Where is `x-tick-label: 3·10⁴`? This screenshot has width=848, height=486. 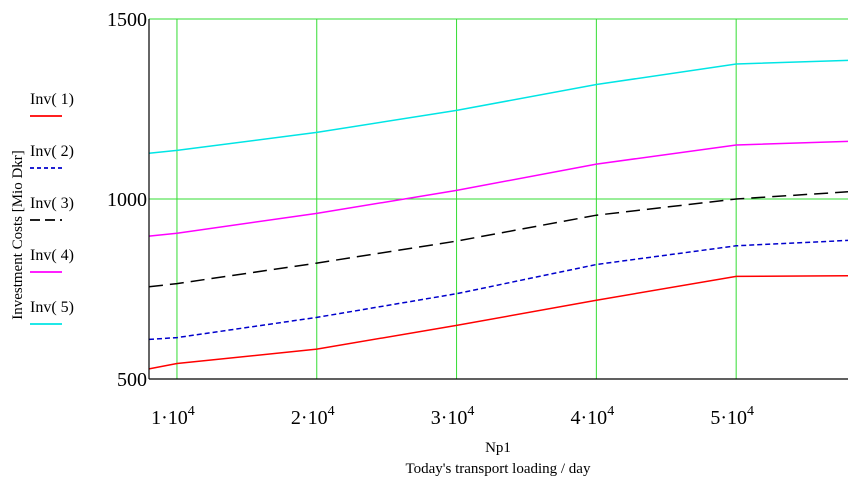
x-tick-label: 3·10⁴ is located at coordinates (453, 416).